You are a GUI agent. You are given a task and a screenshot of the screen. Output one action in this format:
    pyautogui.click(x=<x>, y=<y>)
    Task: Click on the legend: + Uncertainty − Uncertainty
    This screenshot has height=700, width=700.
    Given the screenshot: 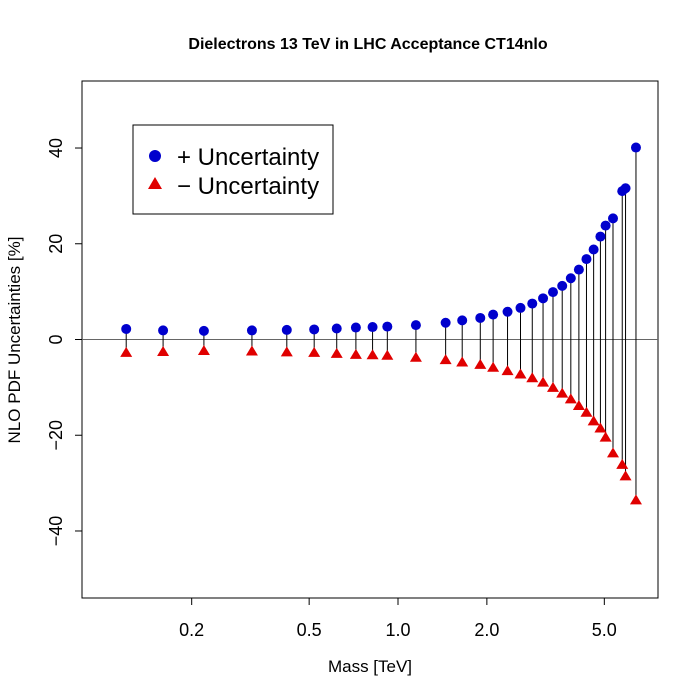 What is the action you would take?
    pyautogui.click(x=233, y=169)
    